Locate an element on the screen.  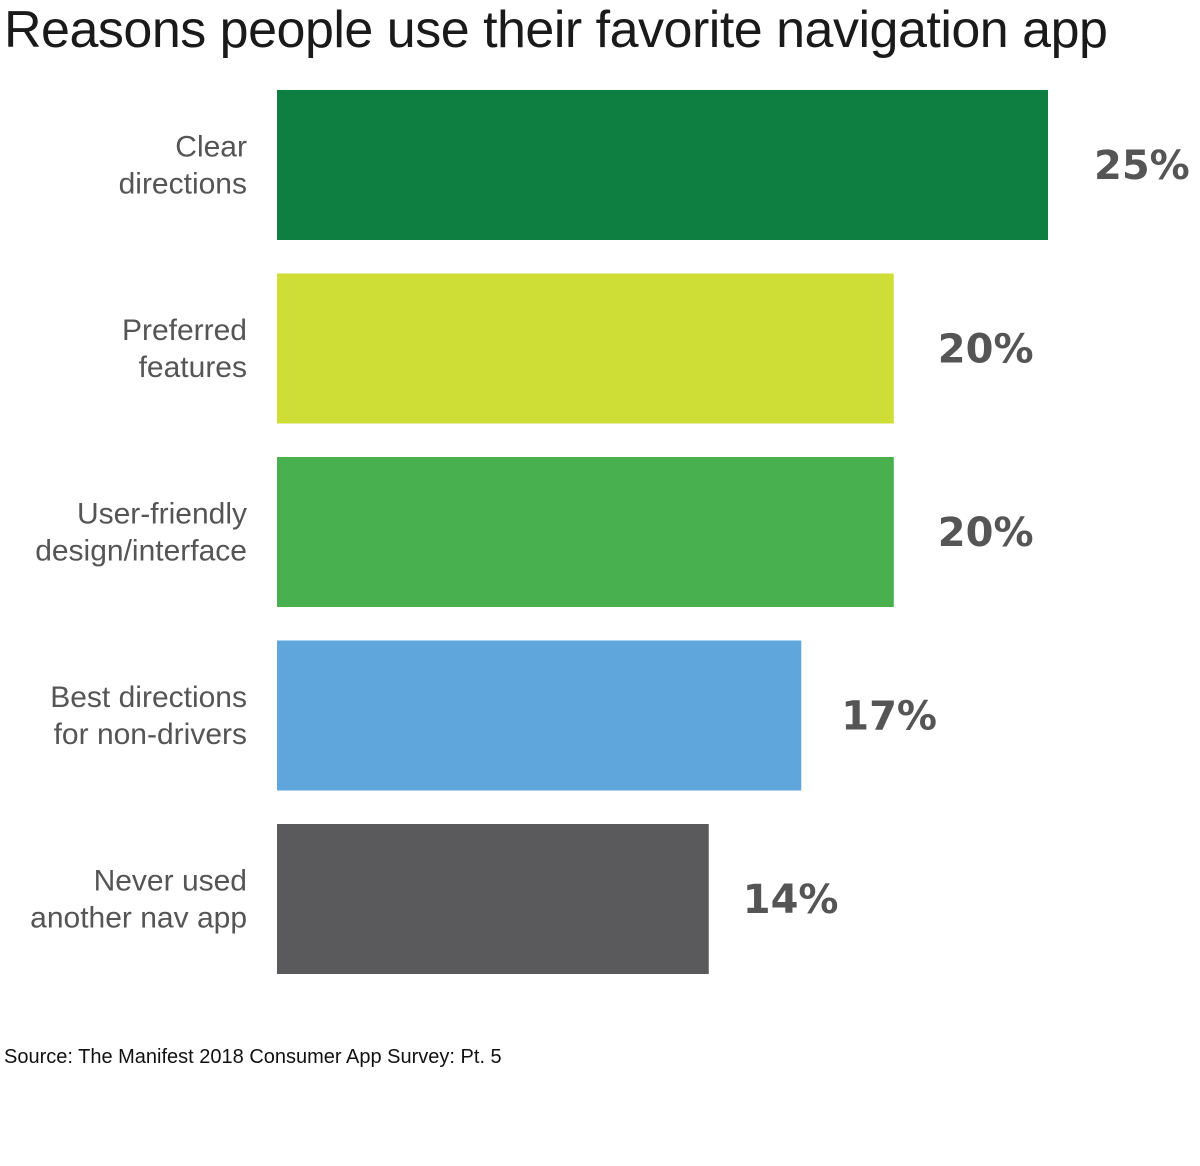
category-label-2-line-1: Preferred is located at coordinates (184, 330).